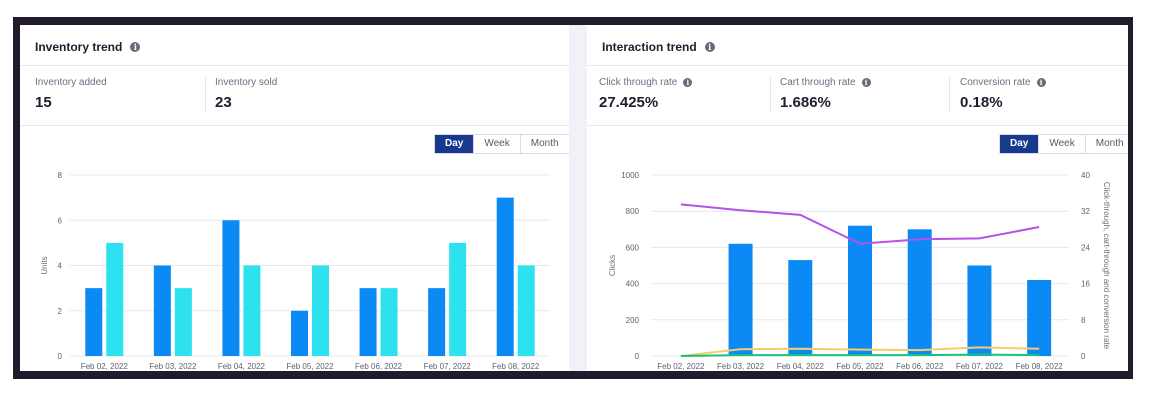 The width and height of the screenshot is (1170, 414). I want to click on y-tick-label: 2, so click(60, 311).